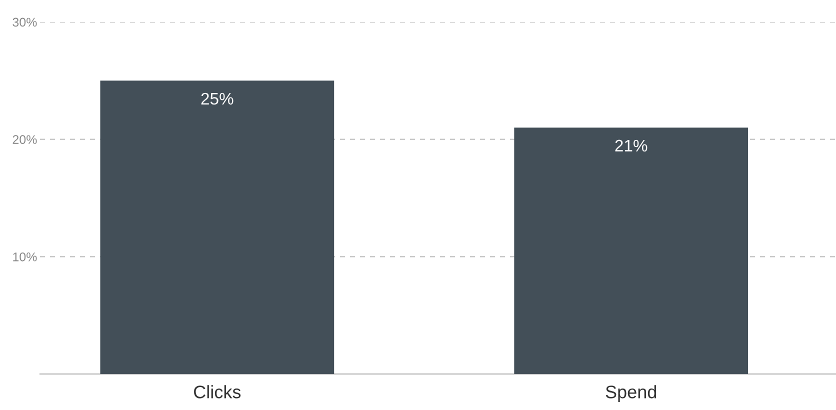  Describe the element at coordinates (217, 391) in the screenshot. I see `x-tick-label: Clicks` at that location.